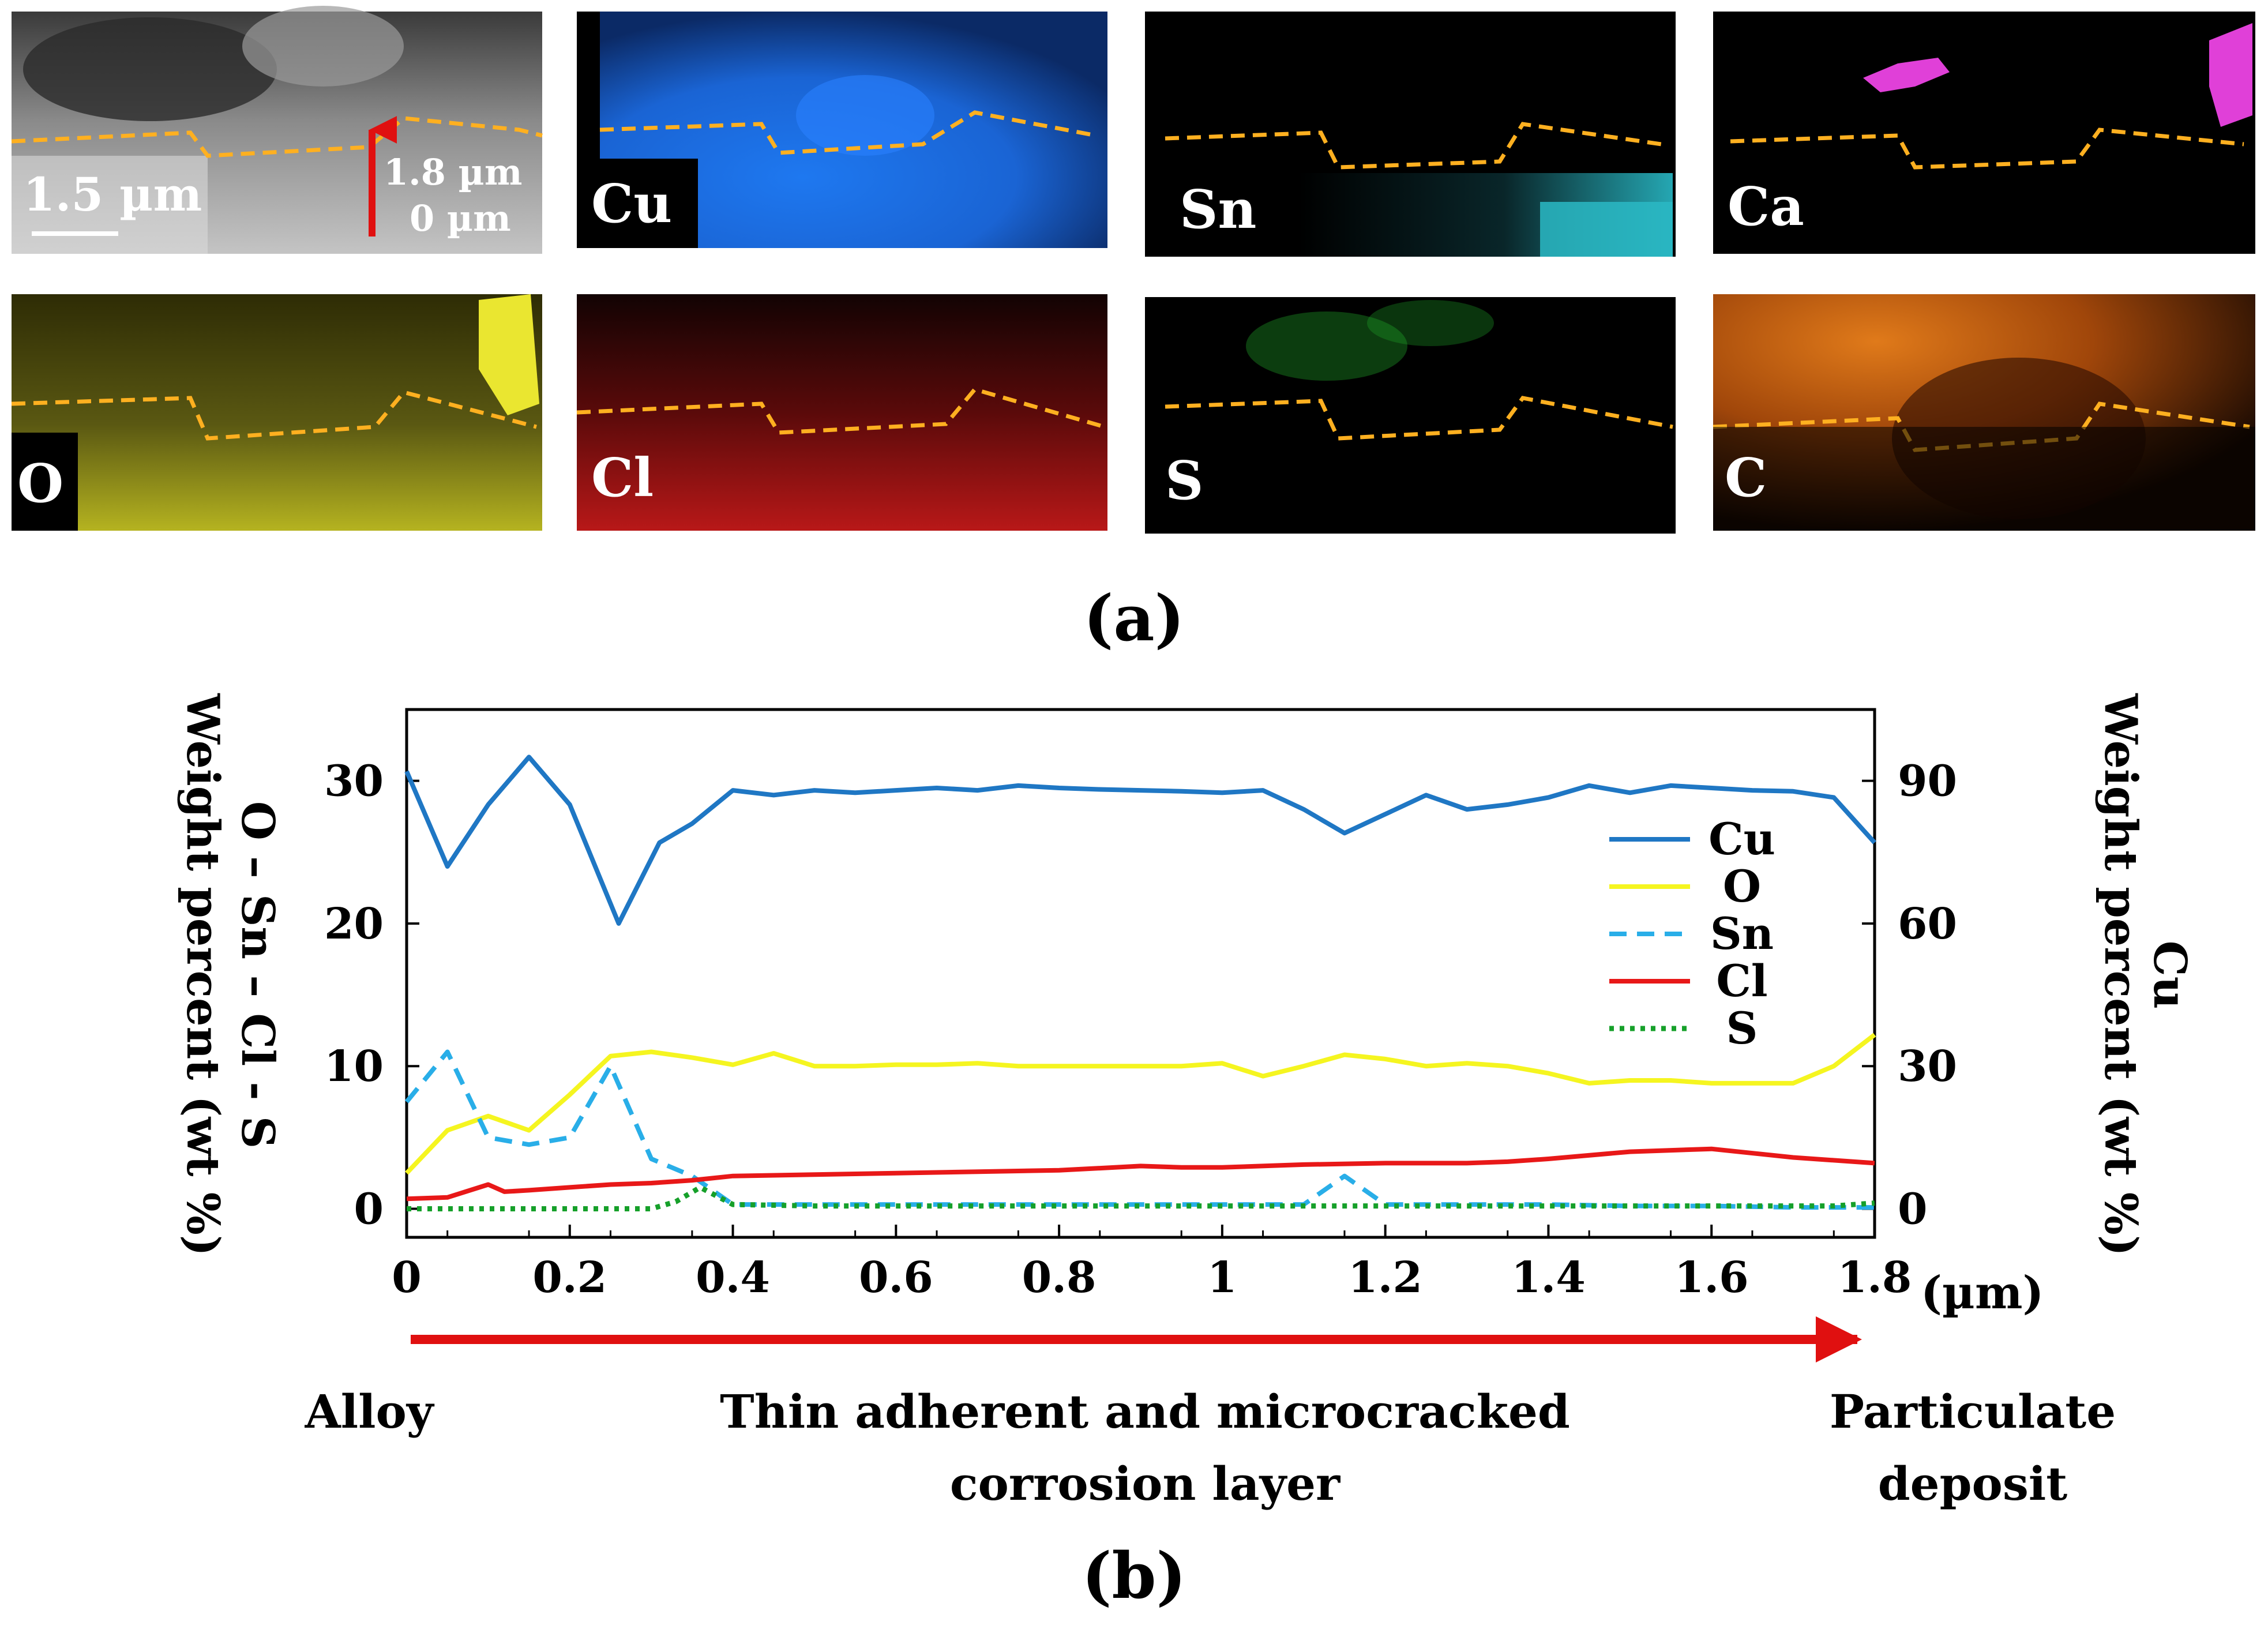  I want to click on cl-map-tile: Cl, so click(841, 412).